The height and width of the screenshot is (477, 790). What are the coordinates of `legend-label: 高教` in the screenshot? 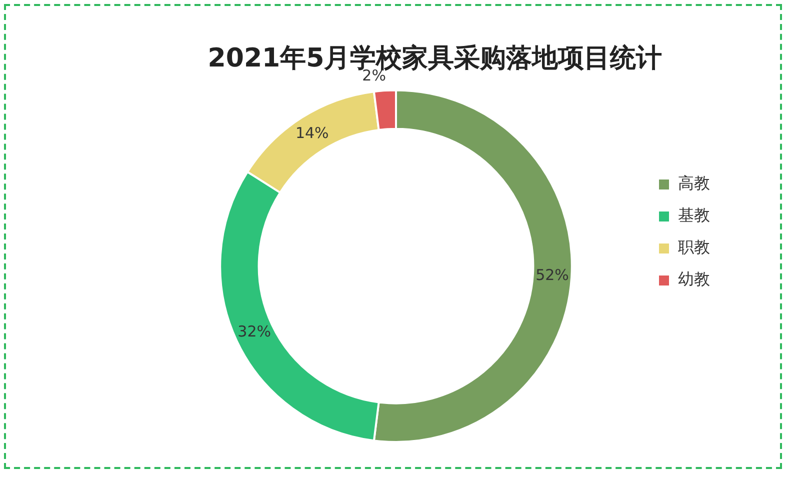 It's located at (694, 183).